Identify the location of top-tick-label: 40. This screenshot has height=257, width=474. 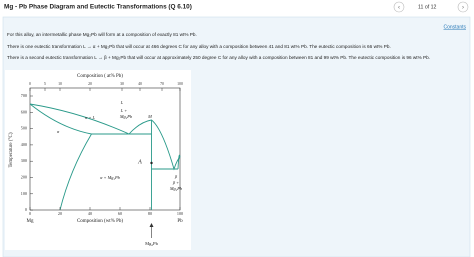
(140, 84).